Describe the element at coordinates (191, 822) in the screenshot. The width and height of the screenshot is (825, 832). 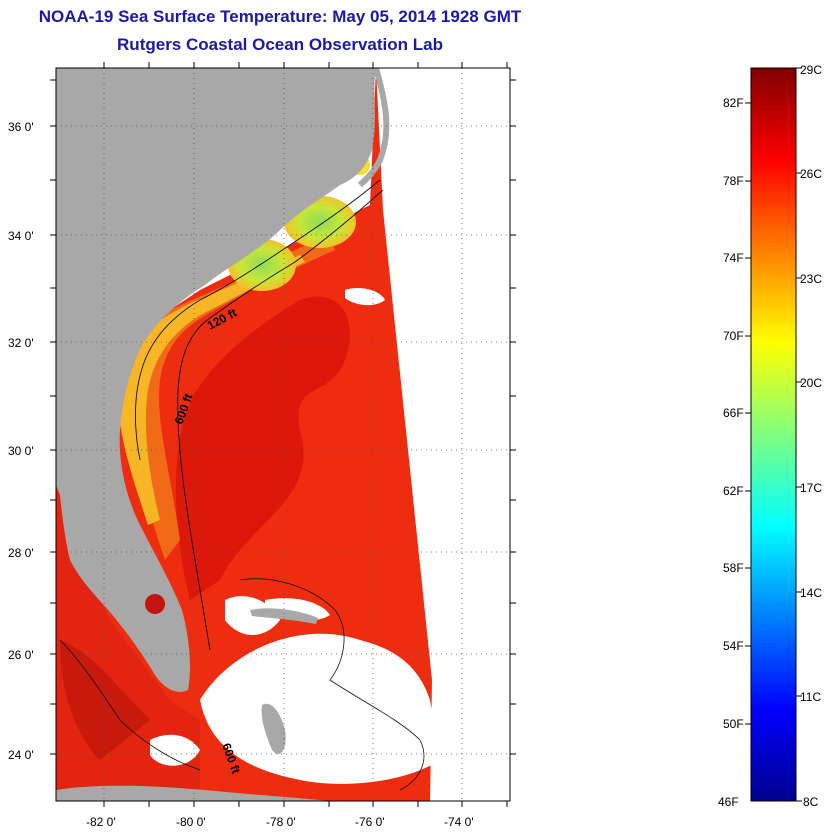
I see `lon-label-80: -80 0'` at that location.